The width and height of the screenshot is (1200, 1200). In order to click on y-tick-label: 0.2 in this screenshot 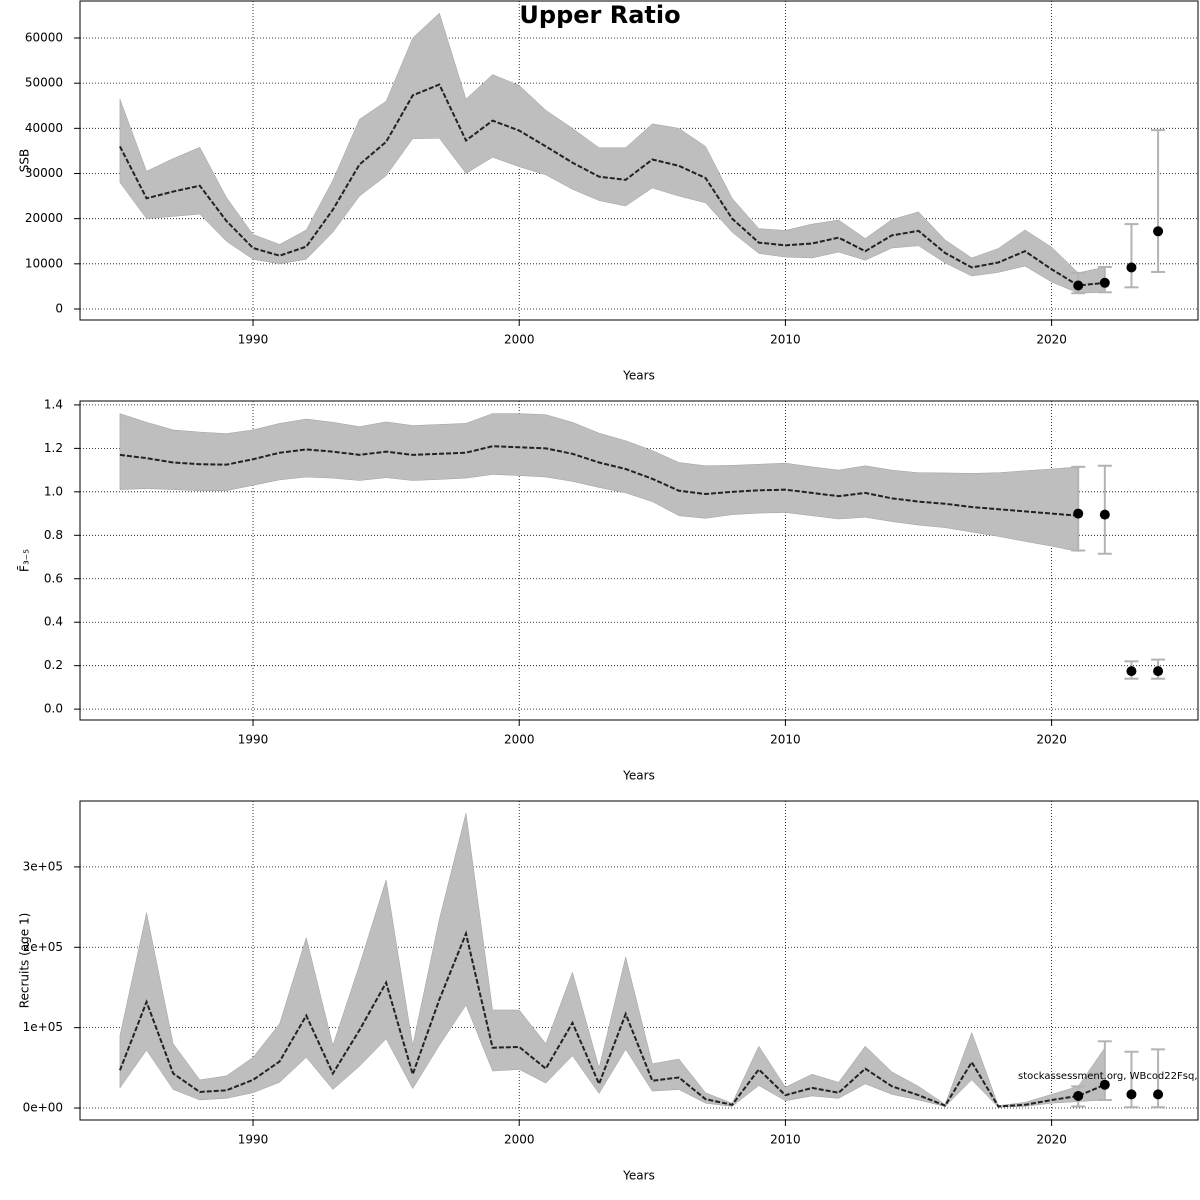, I will do `click(53, 665)`.